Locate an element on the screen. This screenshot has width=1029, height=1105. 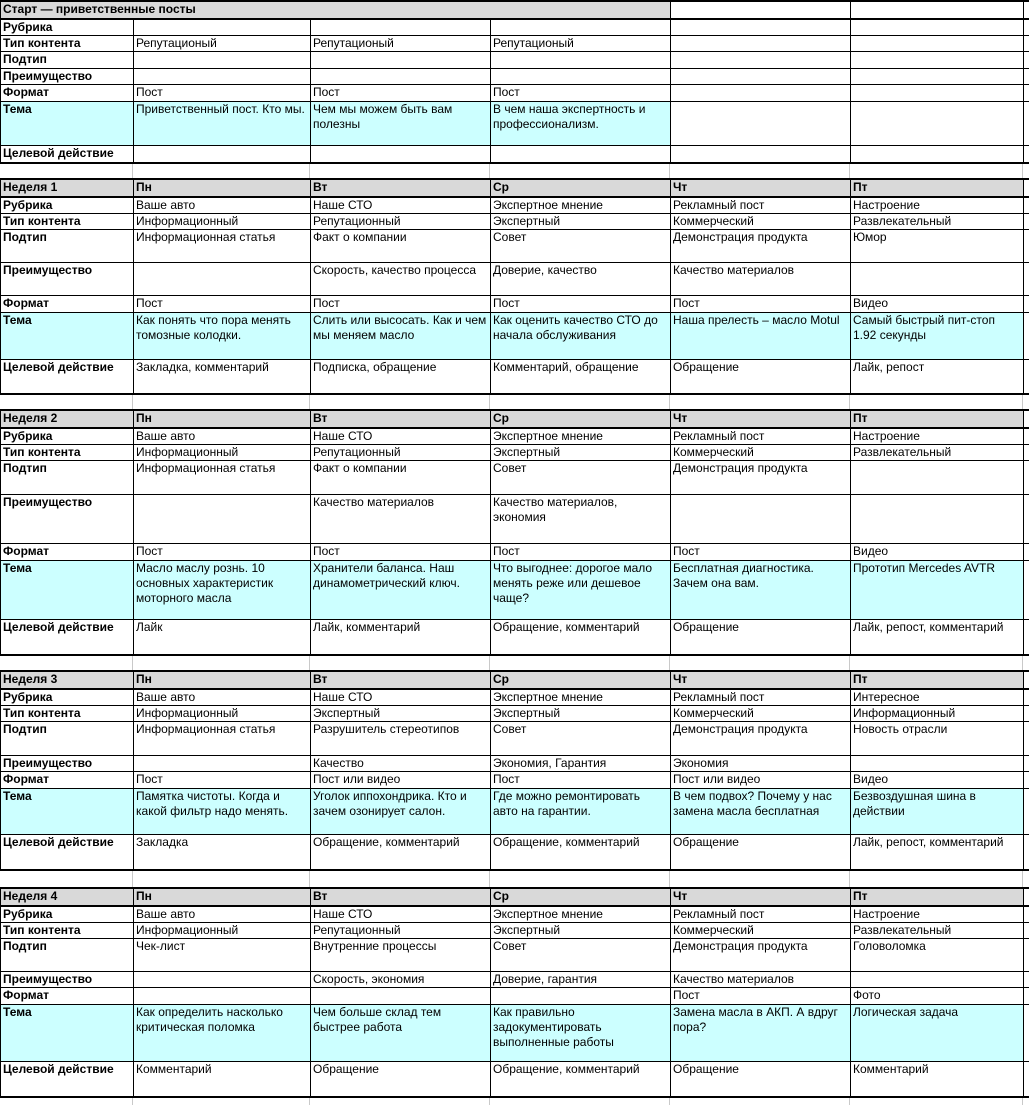
week-2-topic-label: Тема is located at coordinates (67, 590).